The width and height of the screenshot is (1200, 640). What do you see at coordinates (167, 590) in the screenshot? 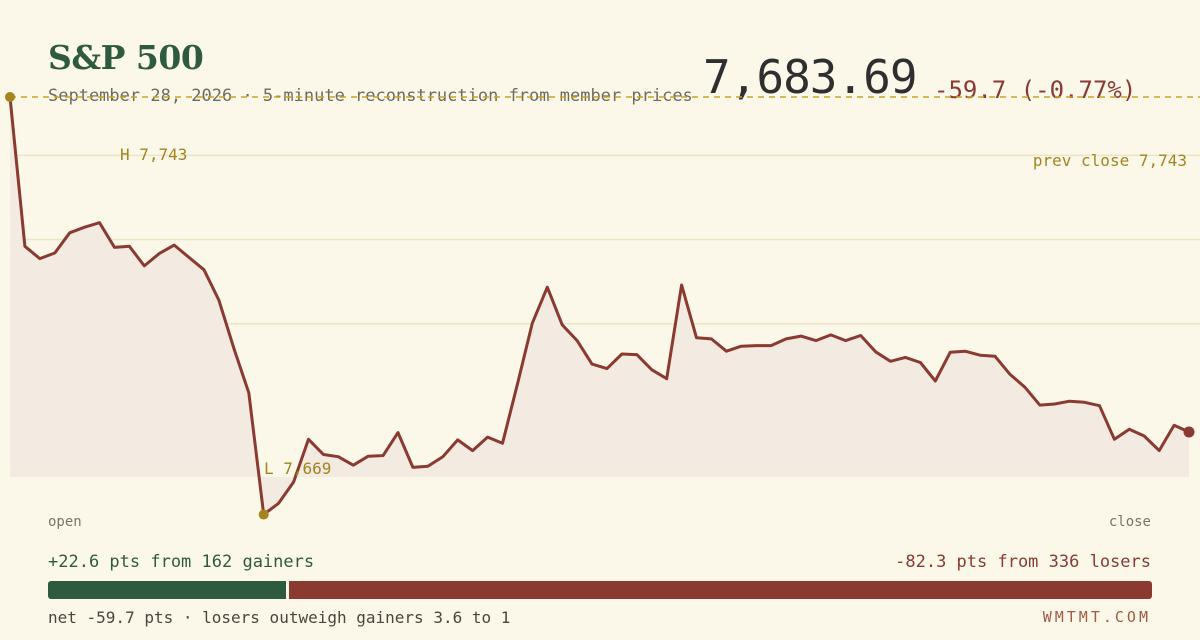
I see `gainers-bar` at bounding box center [167, 590].